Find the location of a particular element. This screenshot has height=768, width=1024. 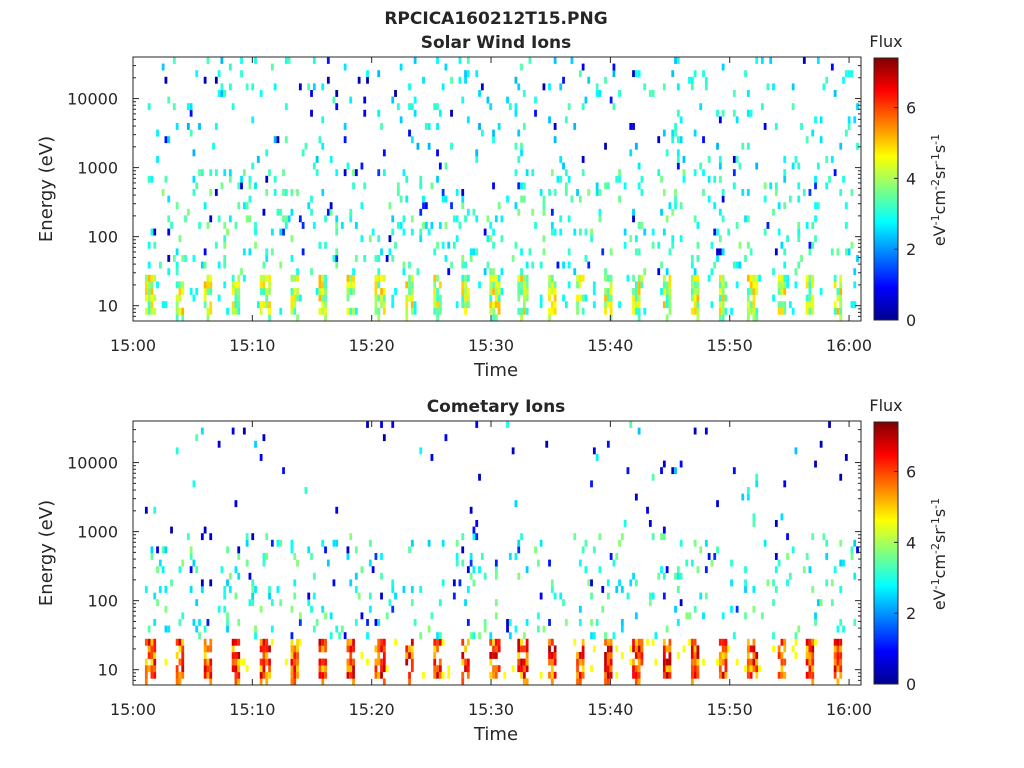

colorbar-label: eV-1cm-2sr-1s-1 is located at coordinates (939, 554).